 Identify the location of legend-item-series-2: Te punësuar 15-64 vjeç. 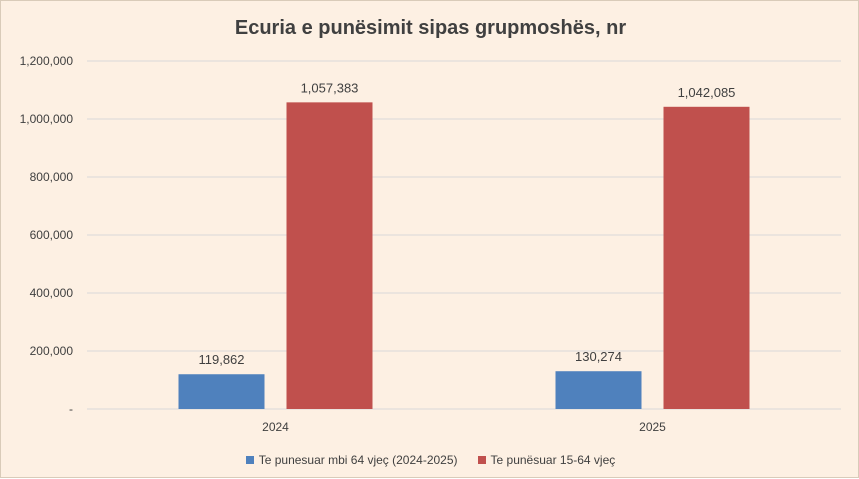
(546, 460).